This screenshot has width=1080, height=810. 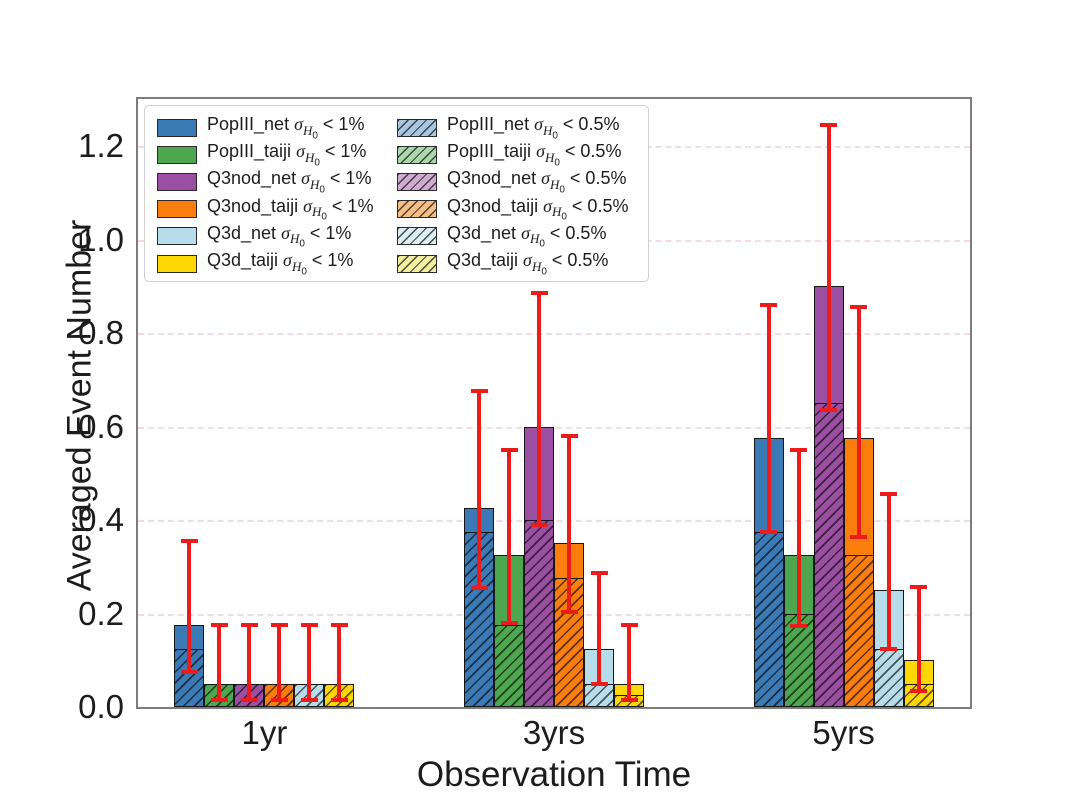 What do you see at coordinates (101, 613) in the screenshot?
I see `ytick-label-0.2: 0.2` at bounding box center [101, 613].